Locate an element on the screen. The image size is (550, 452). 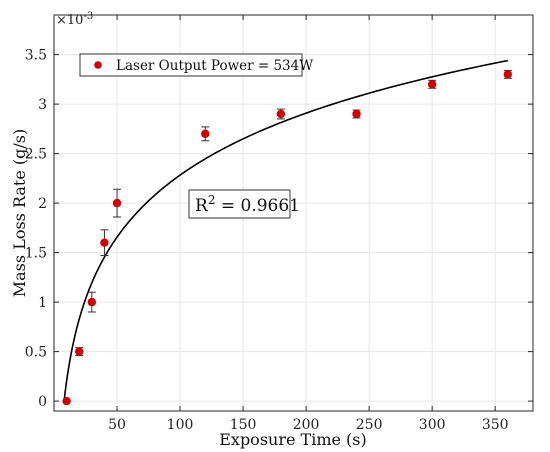
y-tick-label-3: 1.5 is located at coordinates (36, 254).